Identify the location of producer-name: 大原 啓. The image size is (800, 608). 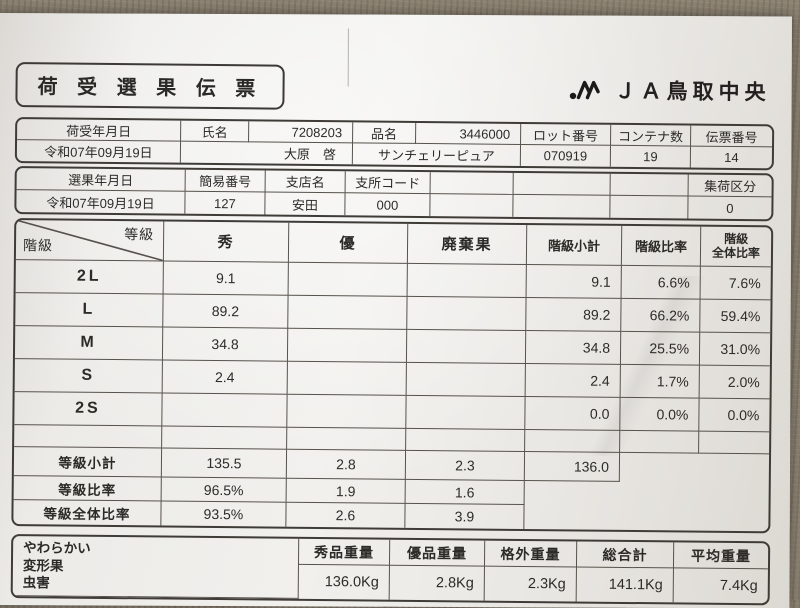
(267, 153).